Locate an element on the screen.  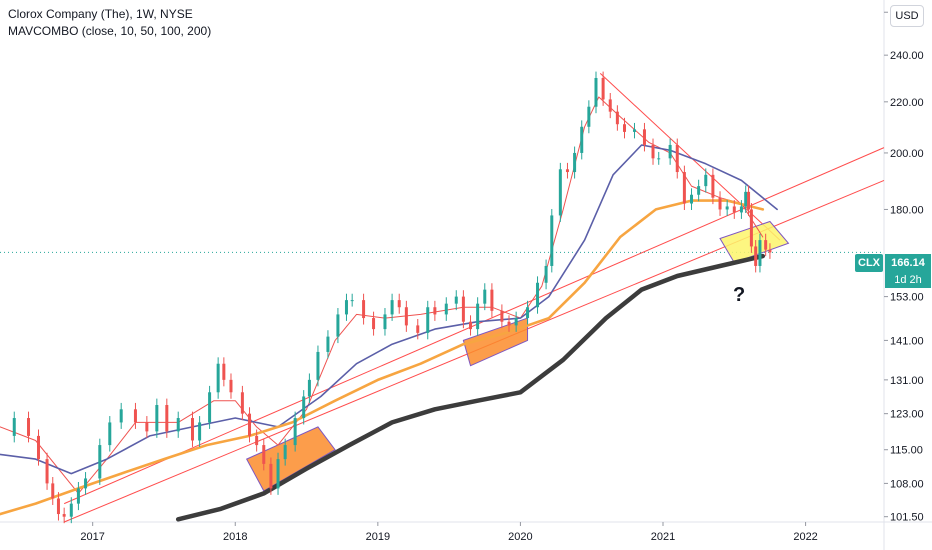
x-tick-label: 2018 is located at coordinates (235, 537).